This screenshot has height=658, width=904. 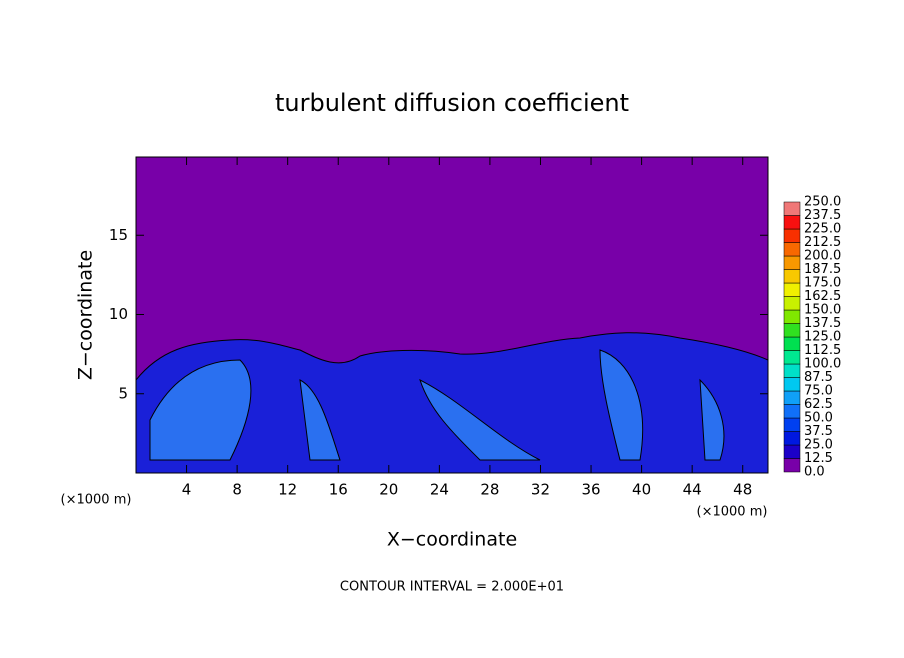 I want to click on x-axis-label: X−coordinate, so click(x=452, y=540).